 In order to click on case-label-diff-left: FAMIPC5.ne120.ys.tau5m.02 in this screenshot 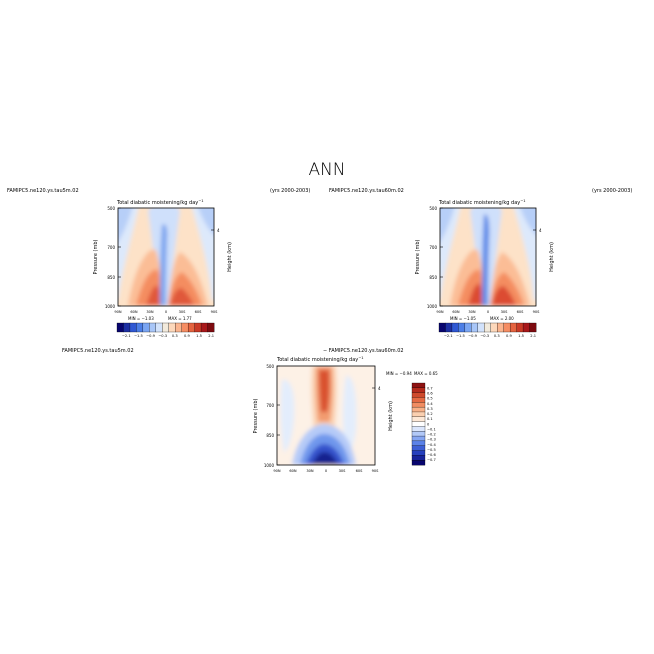, I will do `click(98, 351)`.